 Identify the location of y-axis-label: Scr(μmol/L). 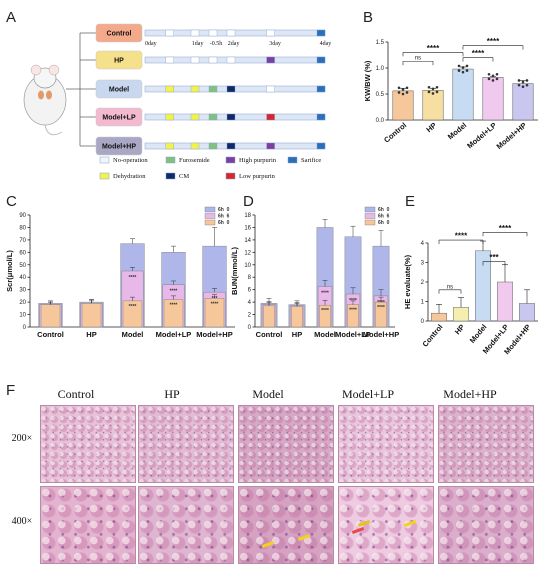
(9, 271).